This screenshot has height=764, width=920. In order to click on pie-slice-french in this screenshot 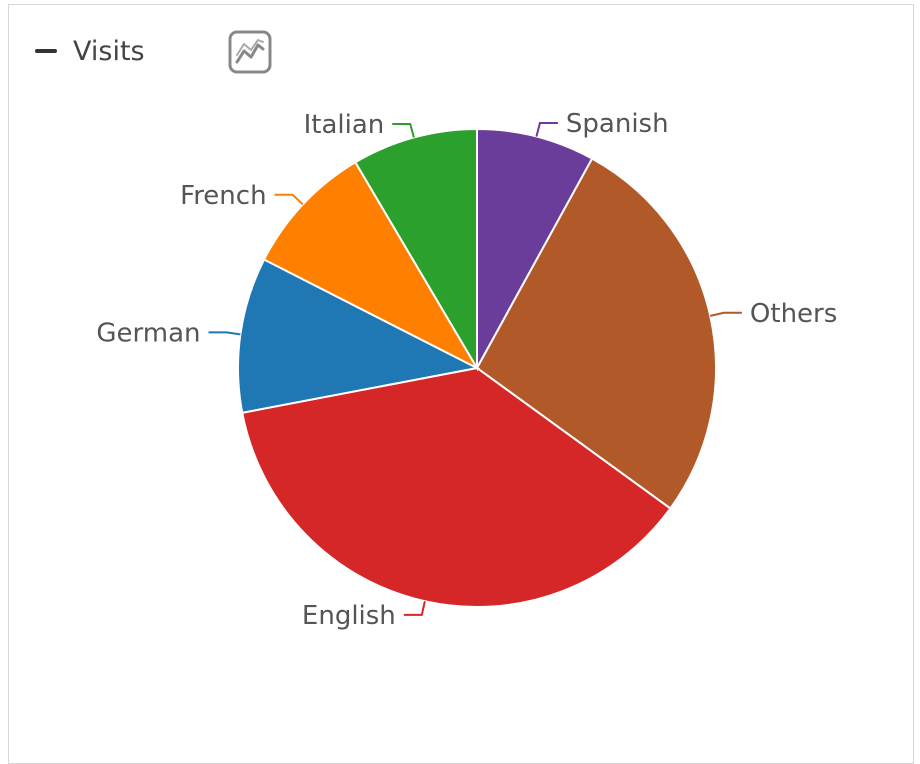, I will do `click(371, 265)`.